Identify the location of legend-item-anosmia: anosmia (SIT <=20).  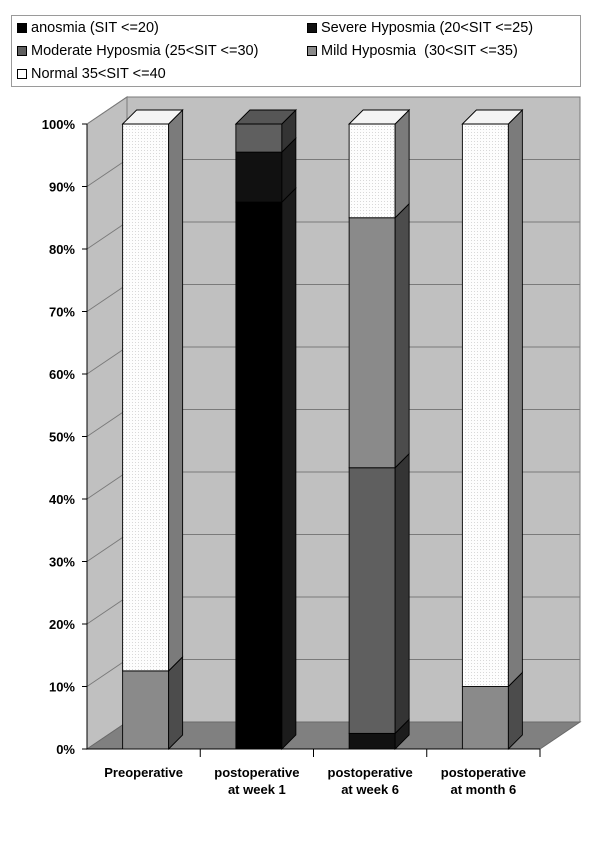
(88, 28).